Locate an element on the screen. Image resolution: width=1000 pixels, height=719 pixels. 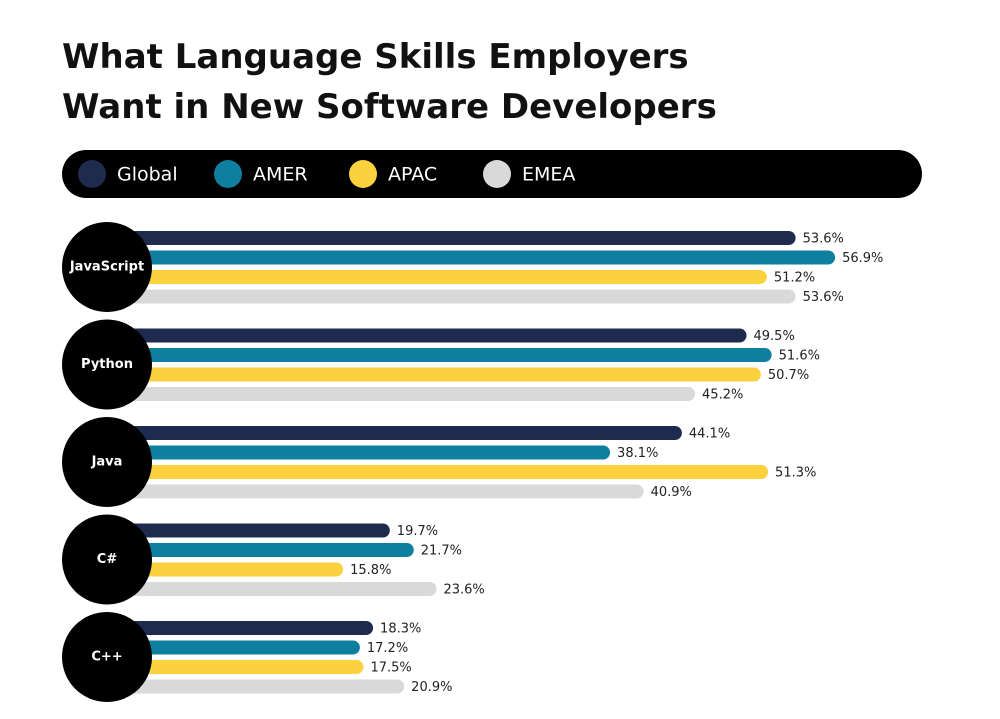
category-label: JavaScript is located at coordinates (106, 267).